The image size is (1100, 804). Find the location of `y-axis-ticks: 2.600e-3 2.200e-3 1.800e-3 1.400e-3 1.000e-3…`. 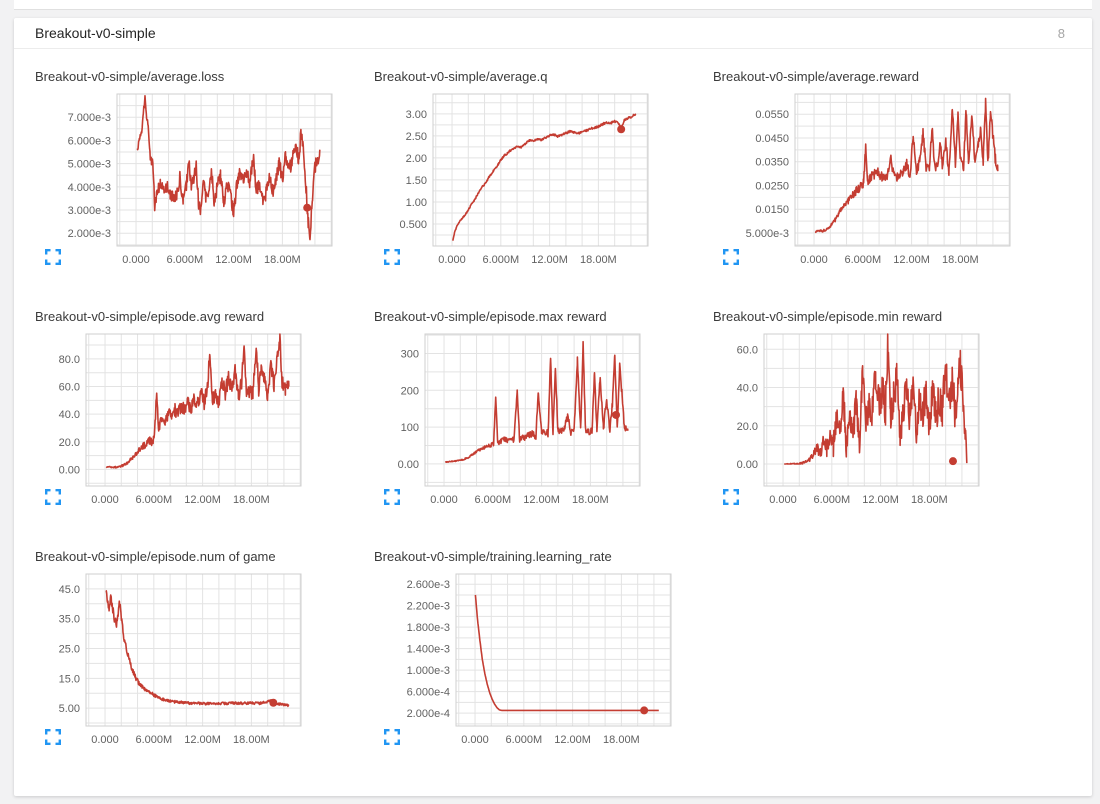

y-axis-ticks: 2.600e-3 2.200e-3 1.800e-3 1.400e-3 1.000e-3… is located at coordinates (428, 649).